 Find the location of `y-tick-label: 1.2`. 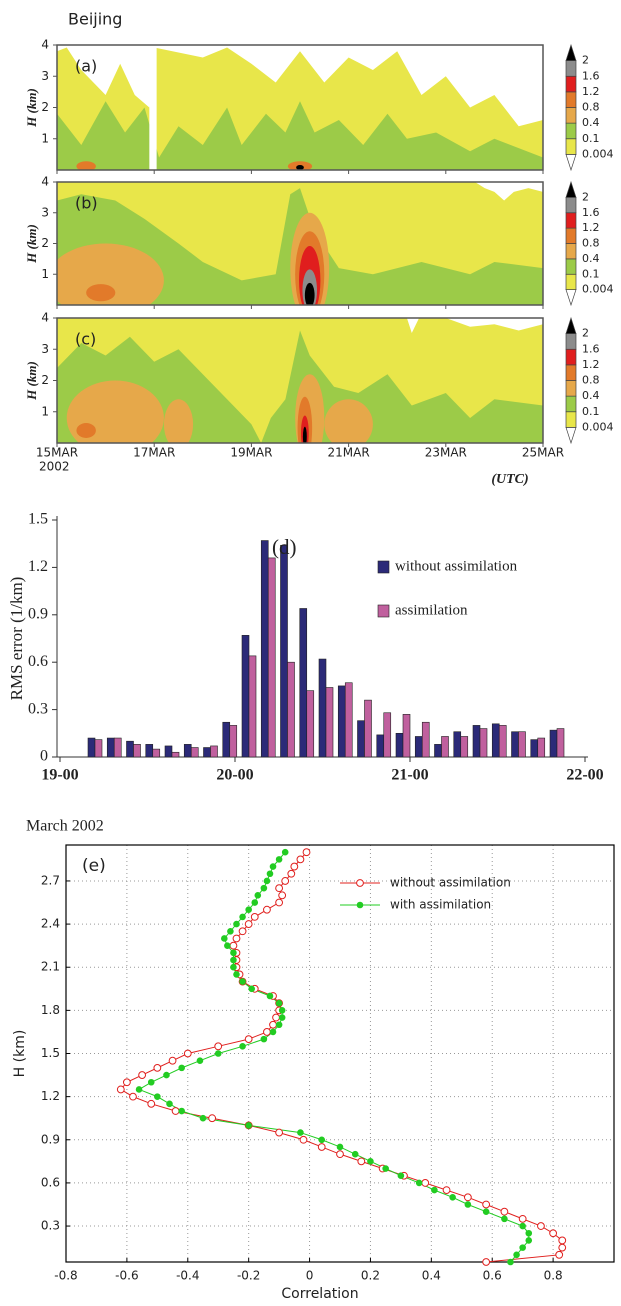

y-tick-label: 1.2 is located at coordinates (38, 566).